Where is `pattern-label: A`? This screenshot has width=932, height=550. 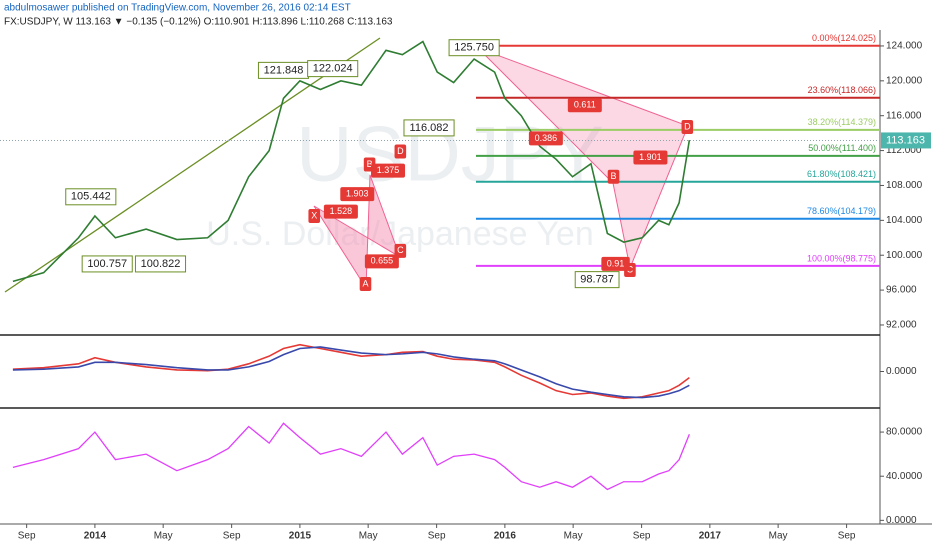
pattern-label: A is located at coordinates (365, 283).